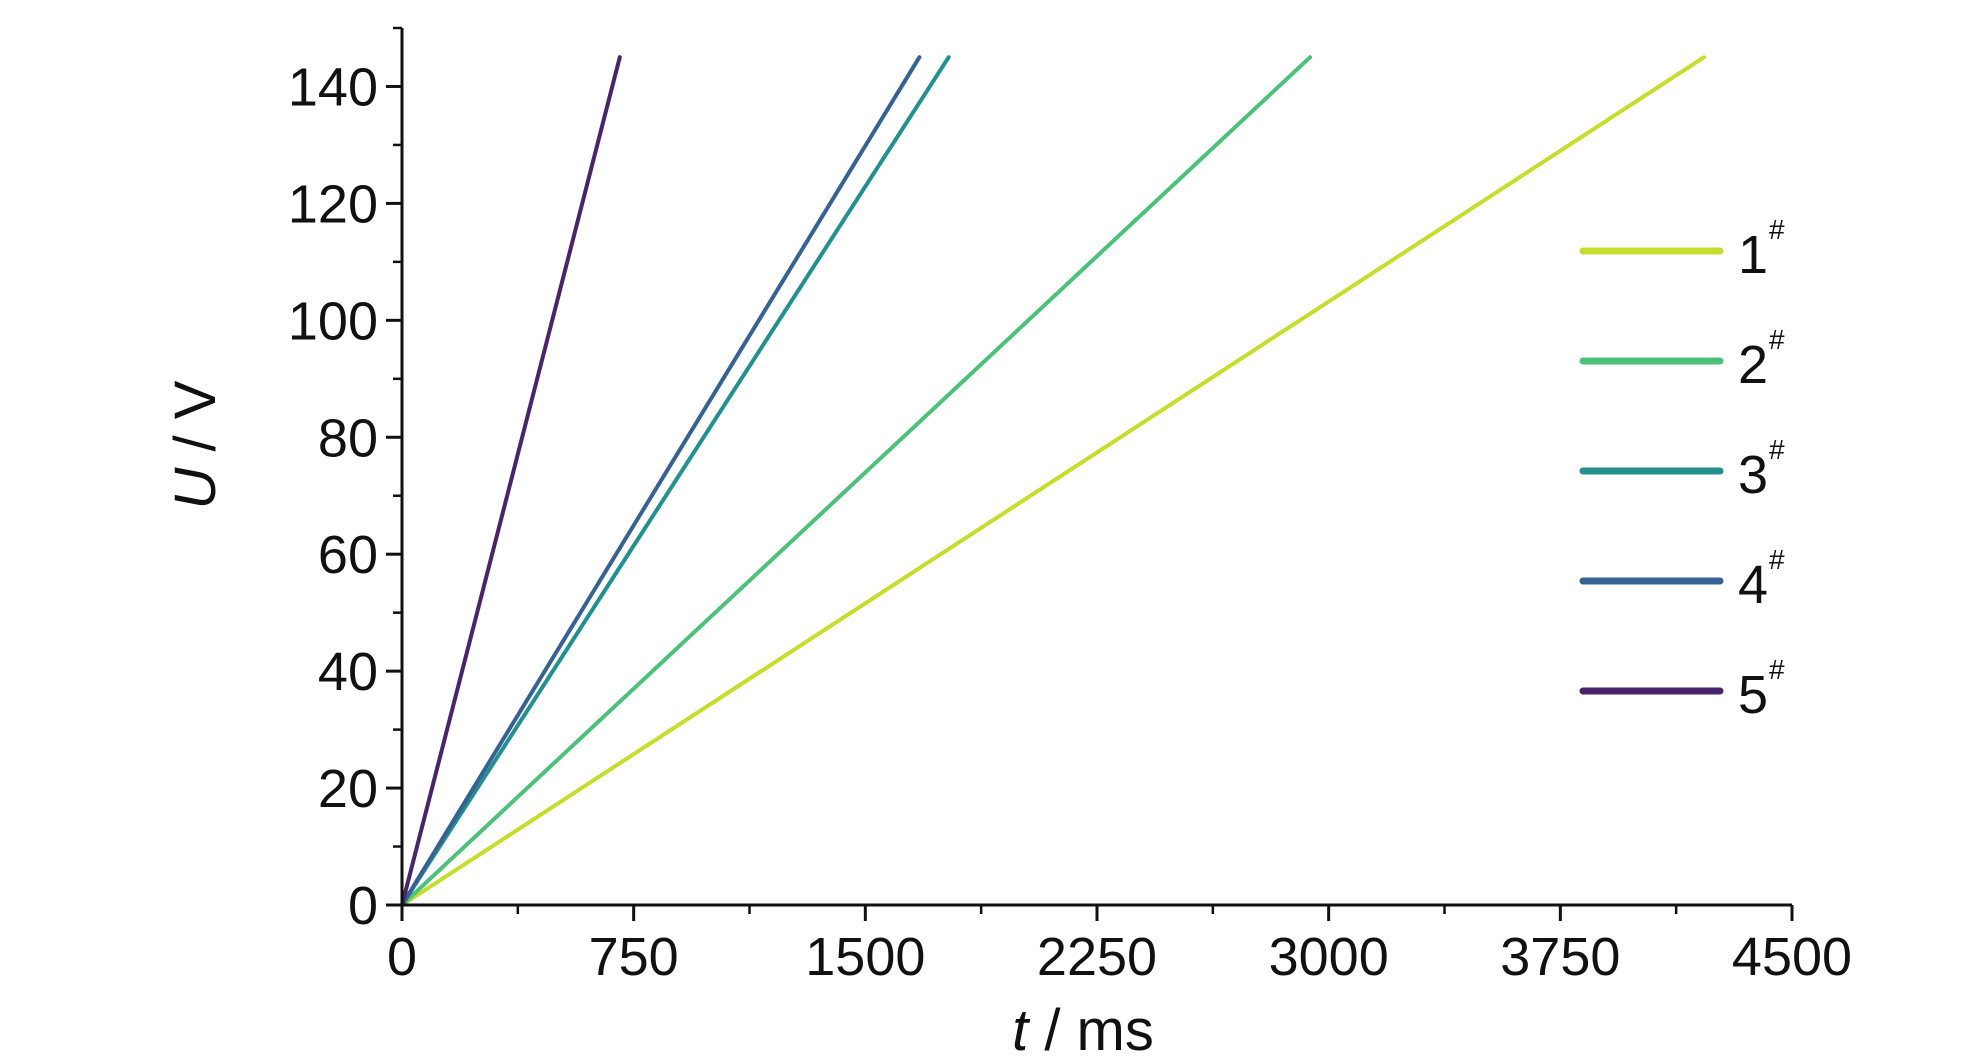 This screenshot has height=1063, width=1984. I want to click on legend-label-sup-2: #, so click(1777, 339).